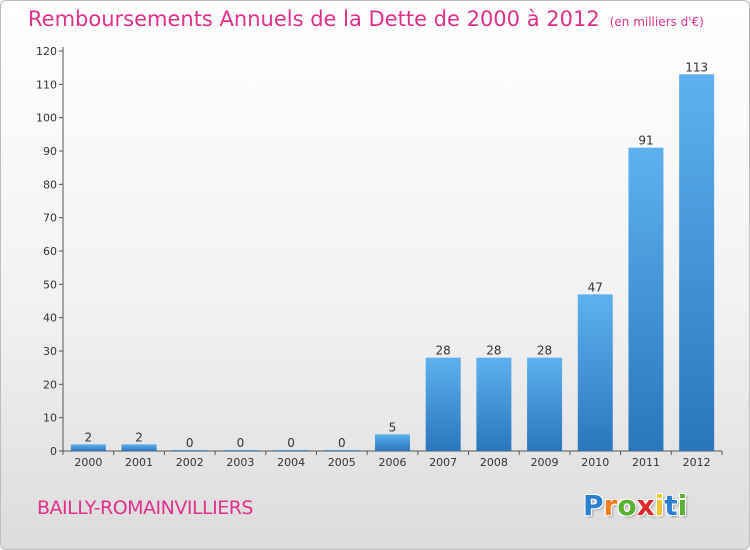 The image size is (750, 550). What do you see at coordinates (696, 67) in the screenshot?
I see `data-label: 113` at bounding box center [696, 67].